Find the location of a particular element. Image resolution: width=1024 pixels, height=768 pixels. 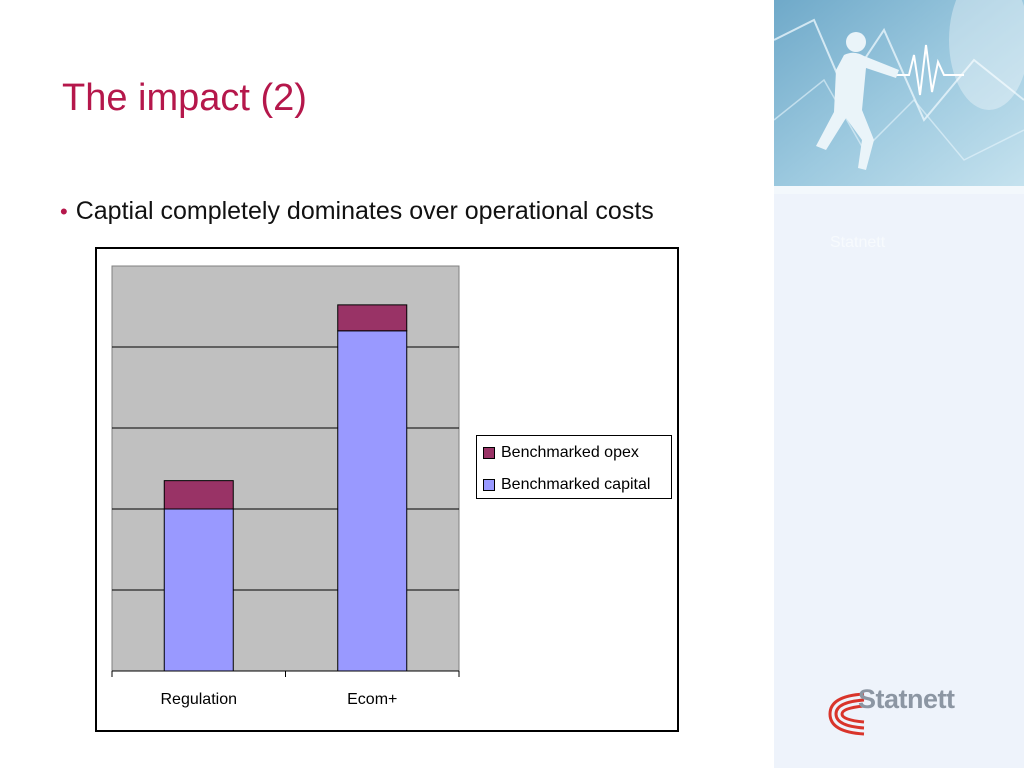

x-tick-label-regulation: Regulation is located at coordinates (199, 699).